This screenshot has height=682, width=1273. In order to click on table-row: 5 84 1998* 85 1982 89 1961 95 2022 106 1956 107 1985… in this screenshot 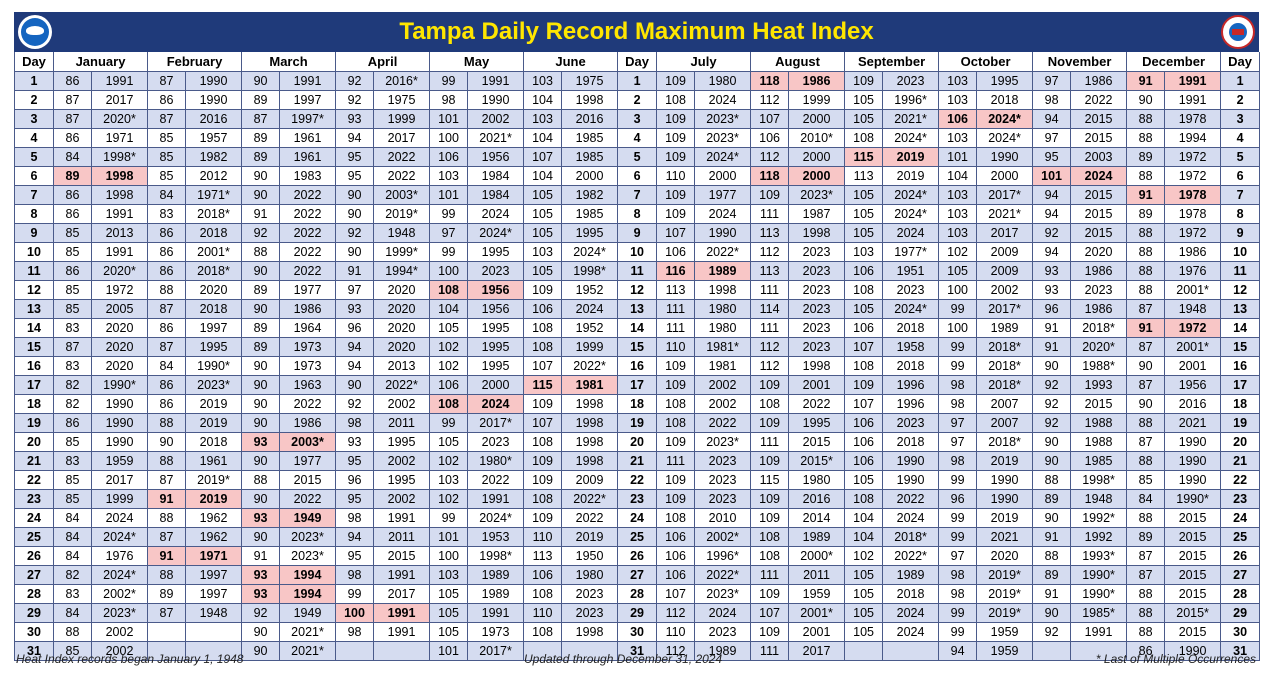, I will do `click(637, 157)`.